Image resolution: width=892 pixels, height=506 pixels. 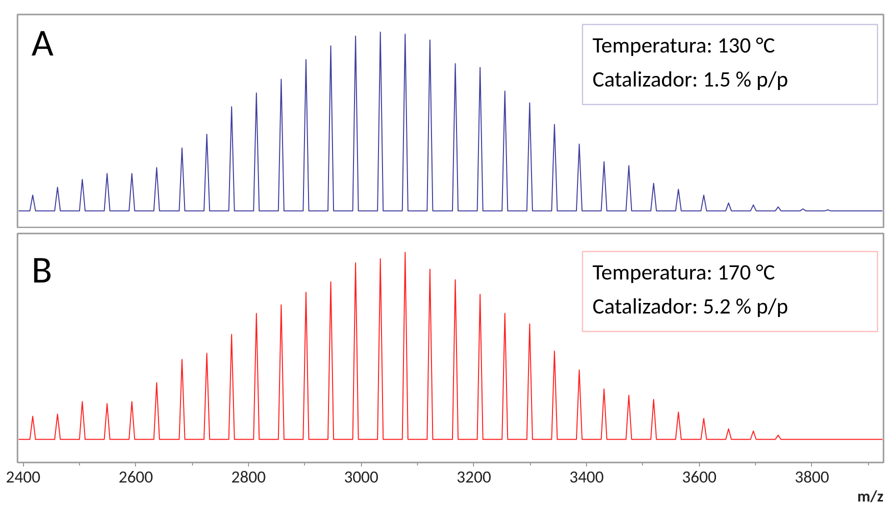 I want to click on annotation: B, so click(x=42, y=271).